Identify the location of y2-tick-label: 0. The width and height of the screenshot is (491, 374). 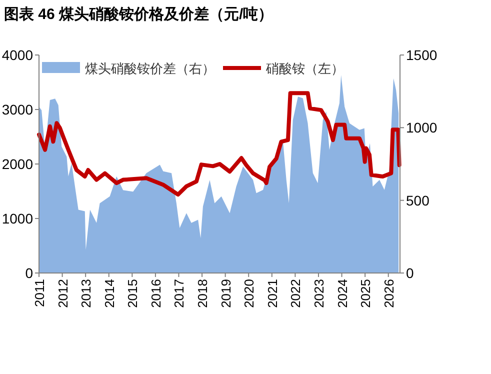
(410, 273).